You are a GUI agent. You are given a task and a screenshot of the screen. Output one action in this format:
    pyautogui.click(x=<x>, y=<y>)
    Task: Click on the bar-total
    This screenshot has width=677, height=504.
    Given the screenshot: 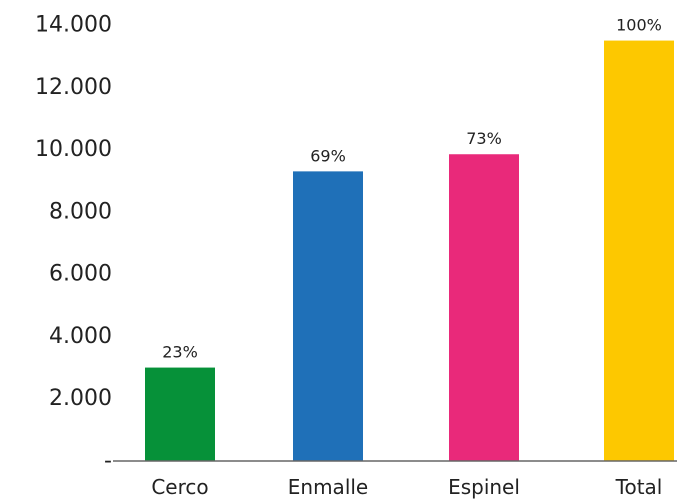 What is the action you would take?
    pyautogui.click(x=639, y=250)
    